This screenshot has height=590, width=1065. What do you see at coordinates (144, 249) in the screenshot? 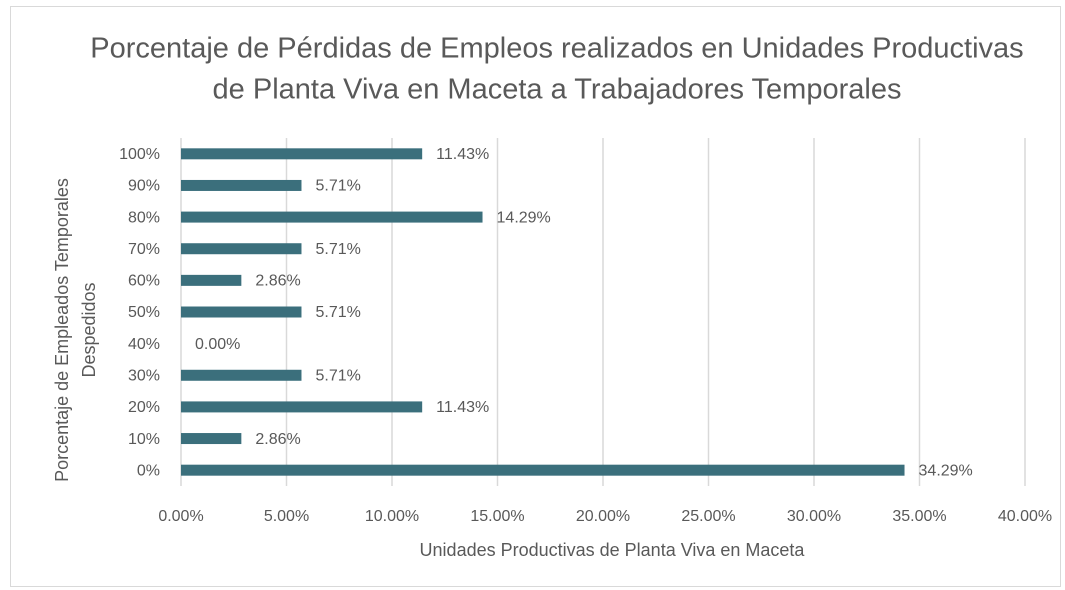
I see `y-tick-label: 70%` at bounding box center [144, 249].